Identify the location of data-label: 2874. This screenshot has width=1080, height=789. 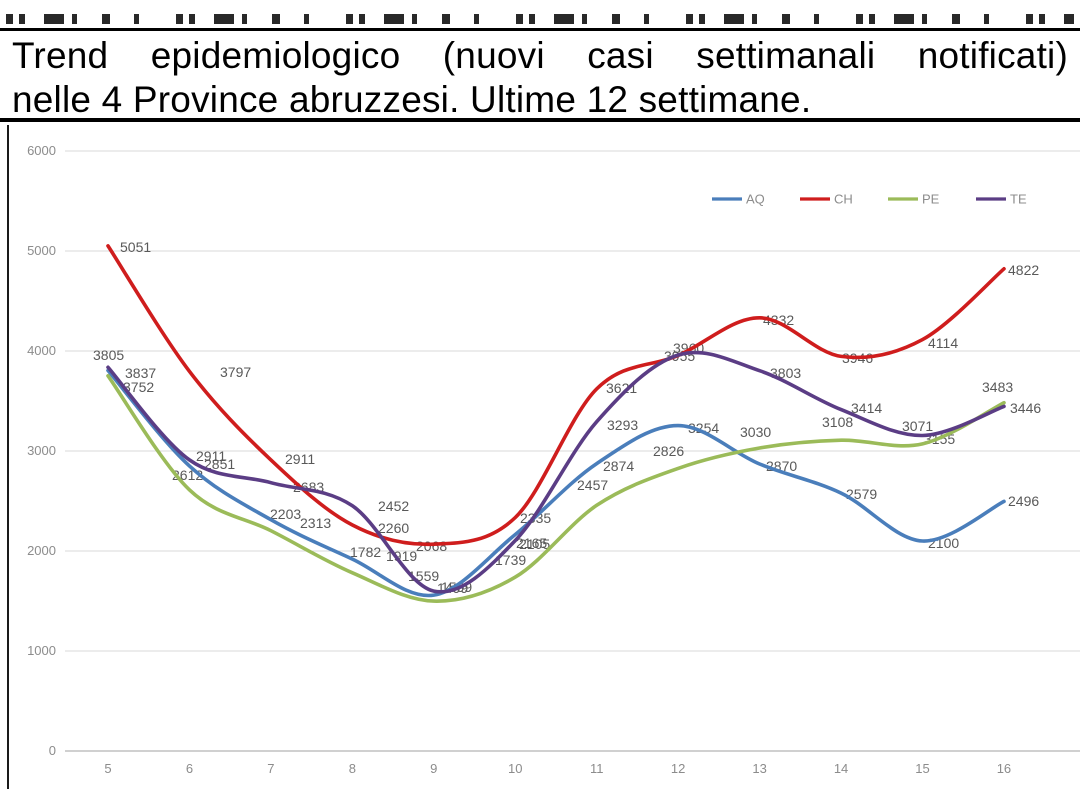
(618, 466).